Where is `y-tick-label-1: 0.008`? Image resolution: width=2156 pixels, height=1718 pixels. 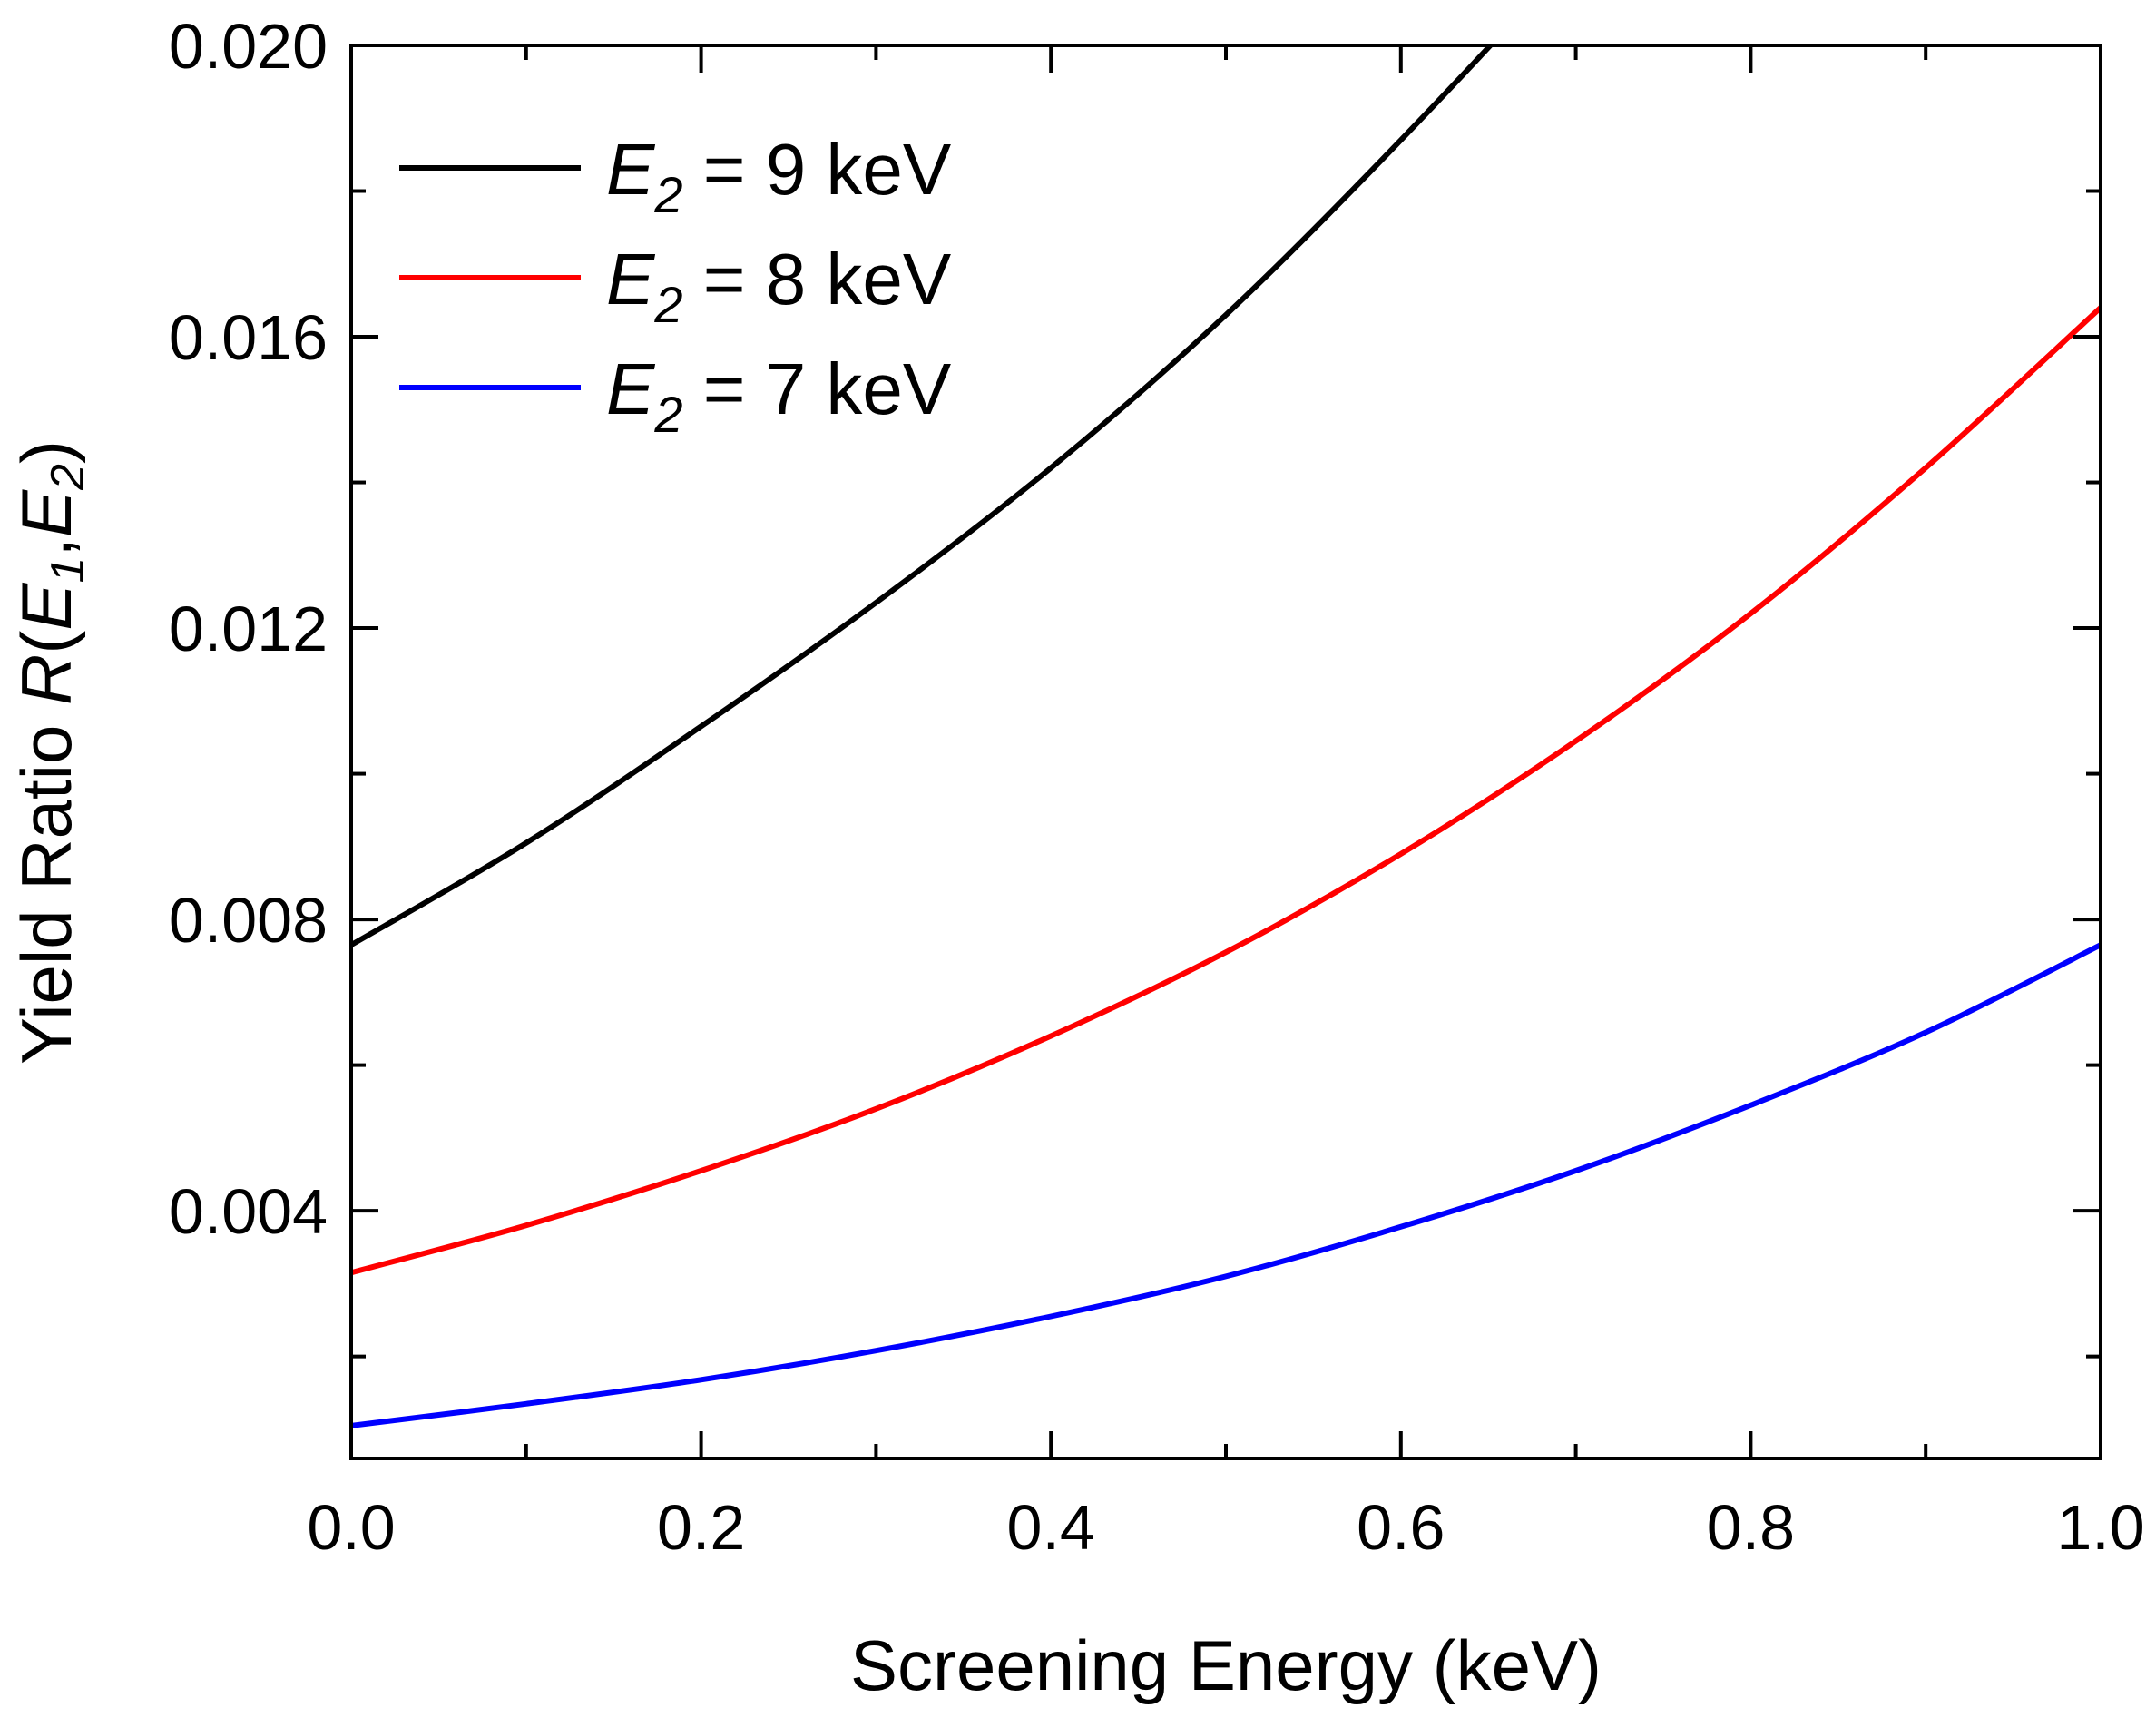
y-tick-label-1: 0.008 is located at coordinates (248, 920).